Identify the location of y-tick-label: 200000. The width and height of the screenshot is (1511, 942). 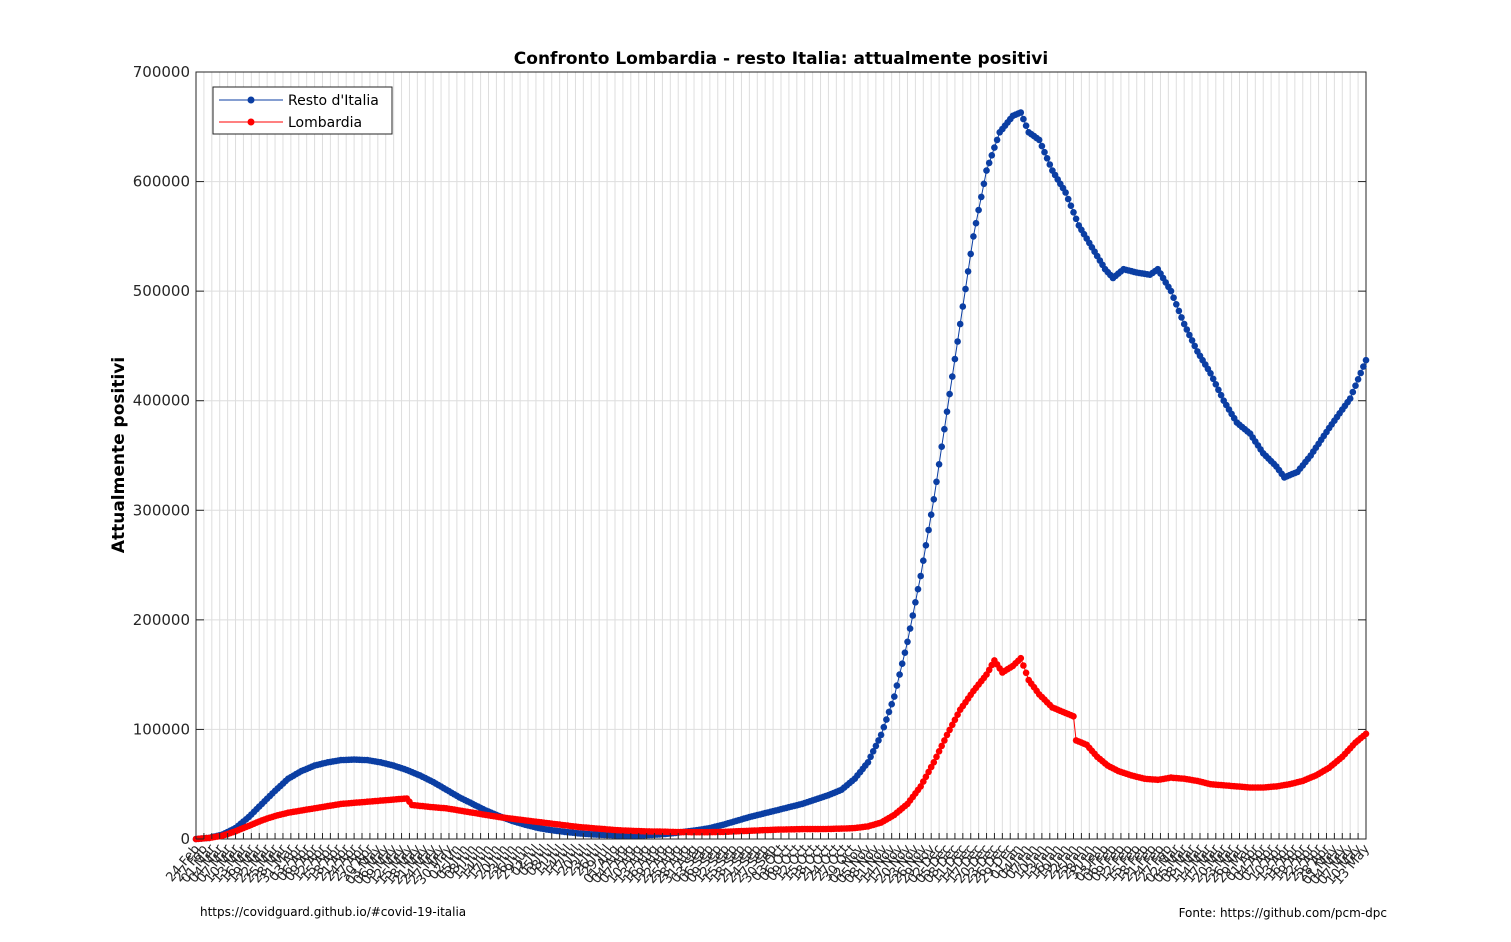
(161, 620).